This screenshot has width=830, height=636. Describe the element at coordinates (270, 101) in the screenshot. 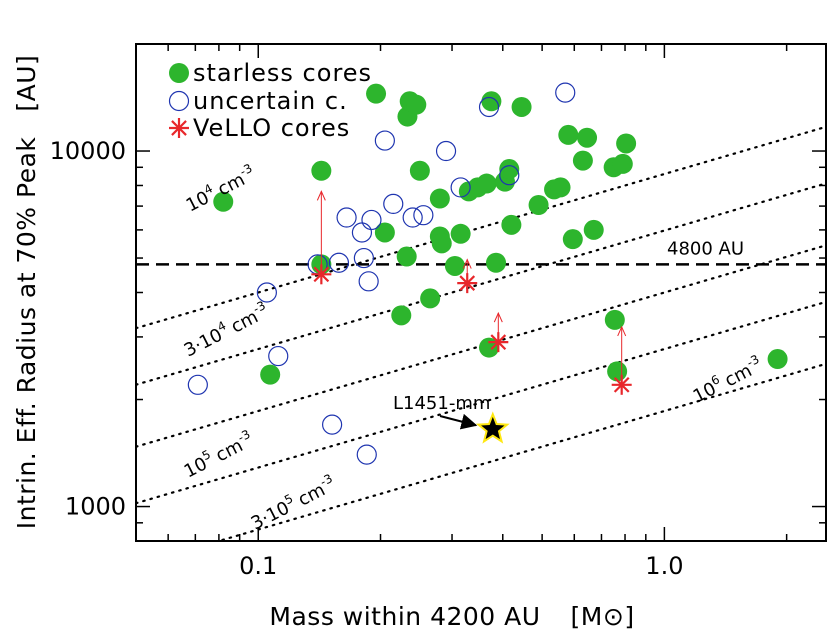

I see `legend-label: uncertain c.` at that location.